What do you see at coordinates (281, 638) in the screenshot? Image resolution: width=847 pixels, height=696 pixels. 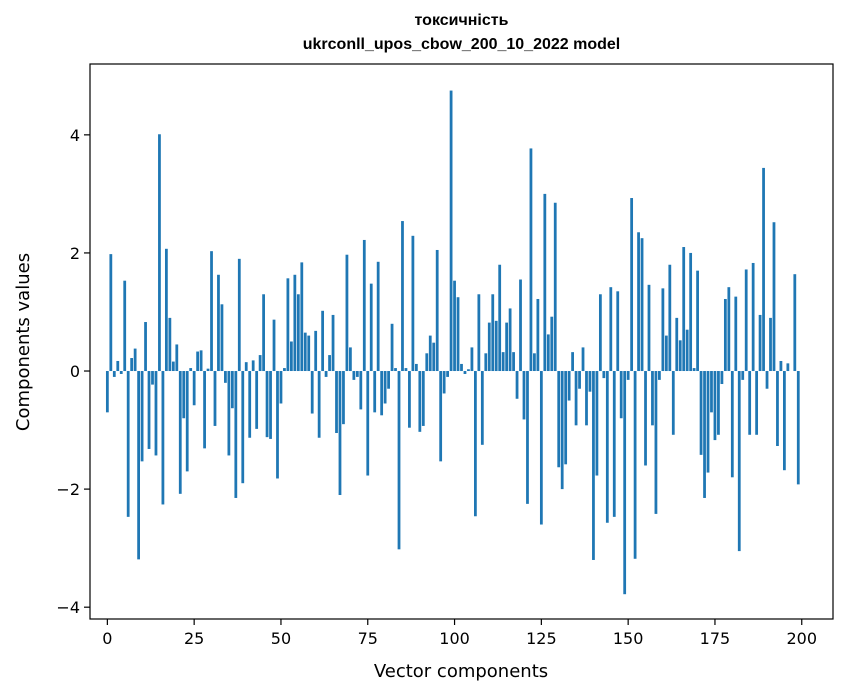 I see `x-tick-label: 50` at bounding box center [281, 638].